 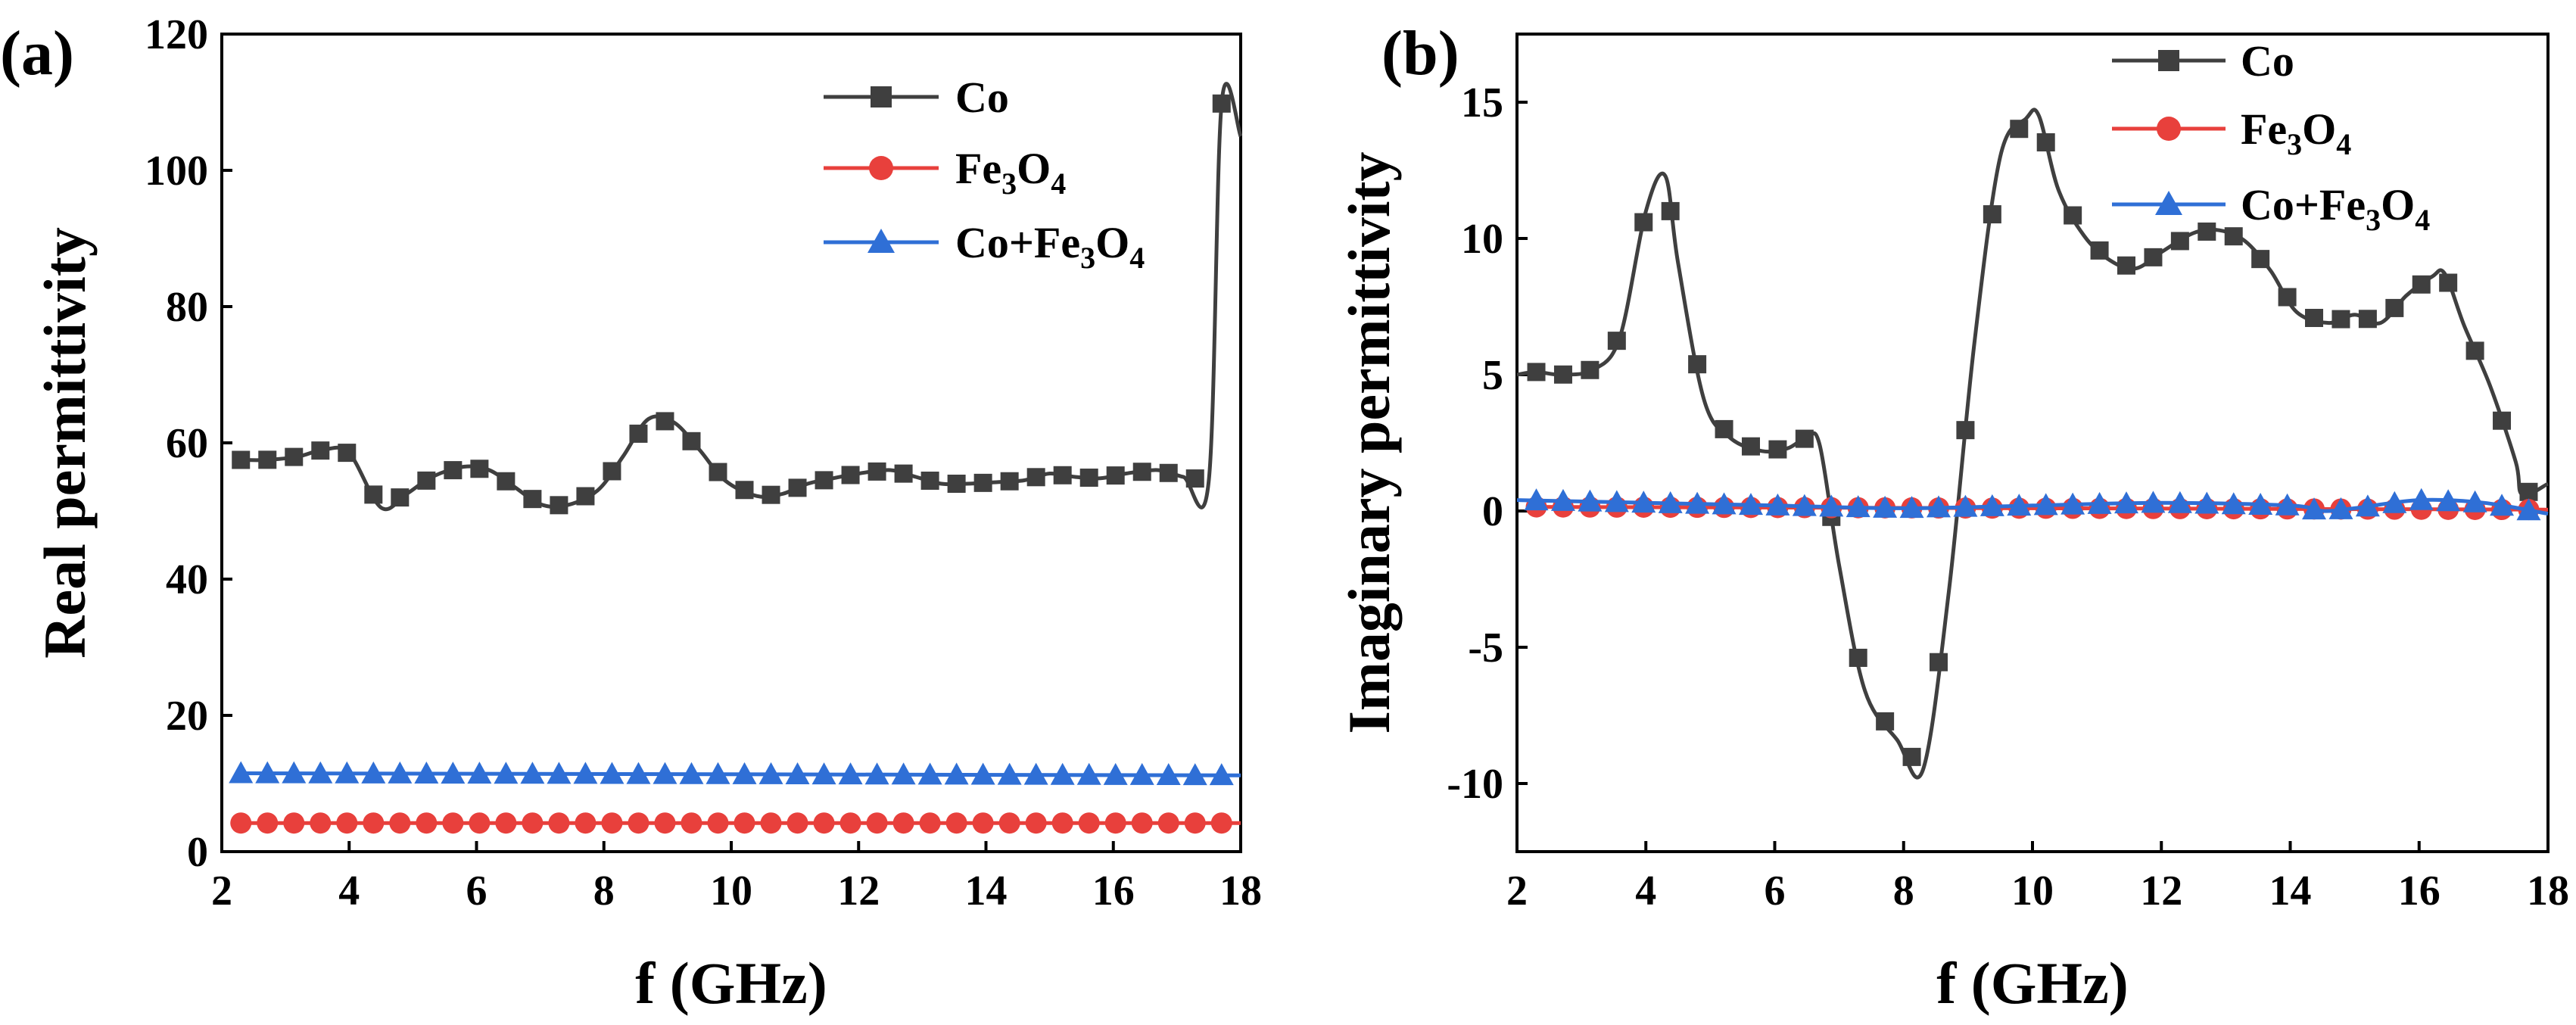 I want to click on legend-cofe3o4-label: Co+Fe3O4, so click(x=1050, y=246).